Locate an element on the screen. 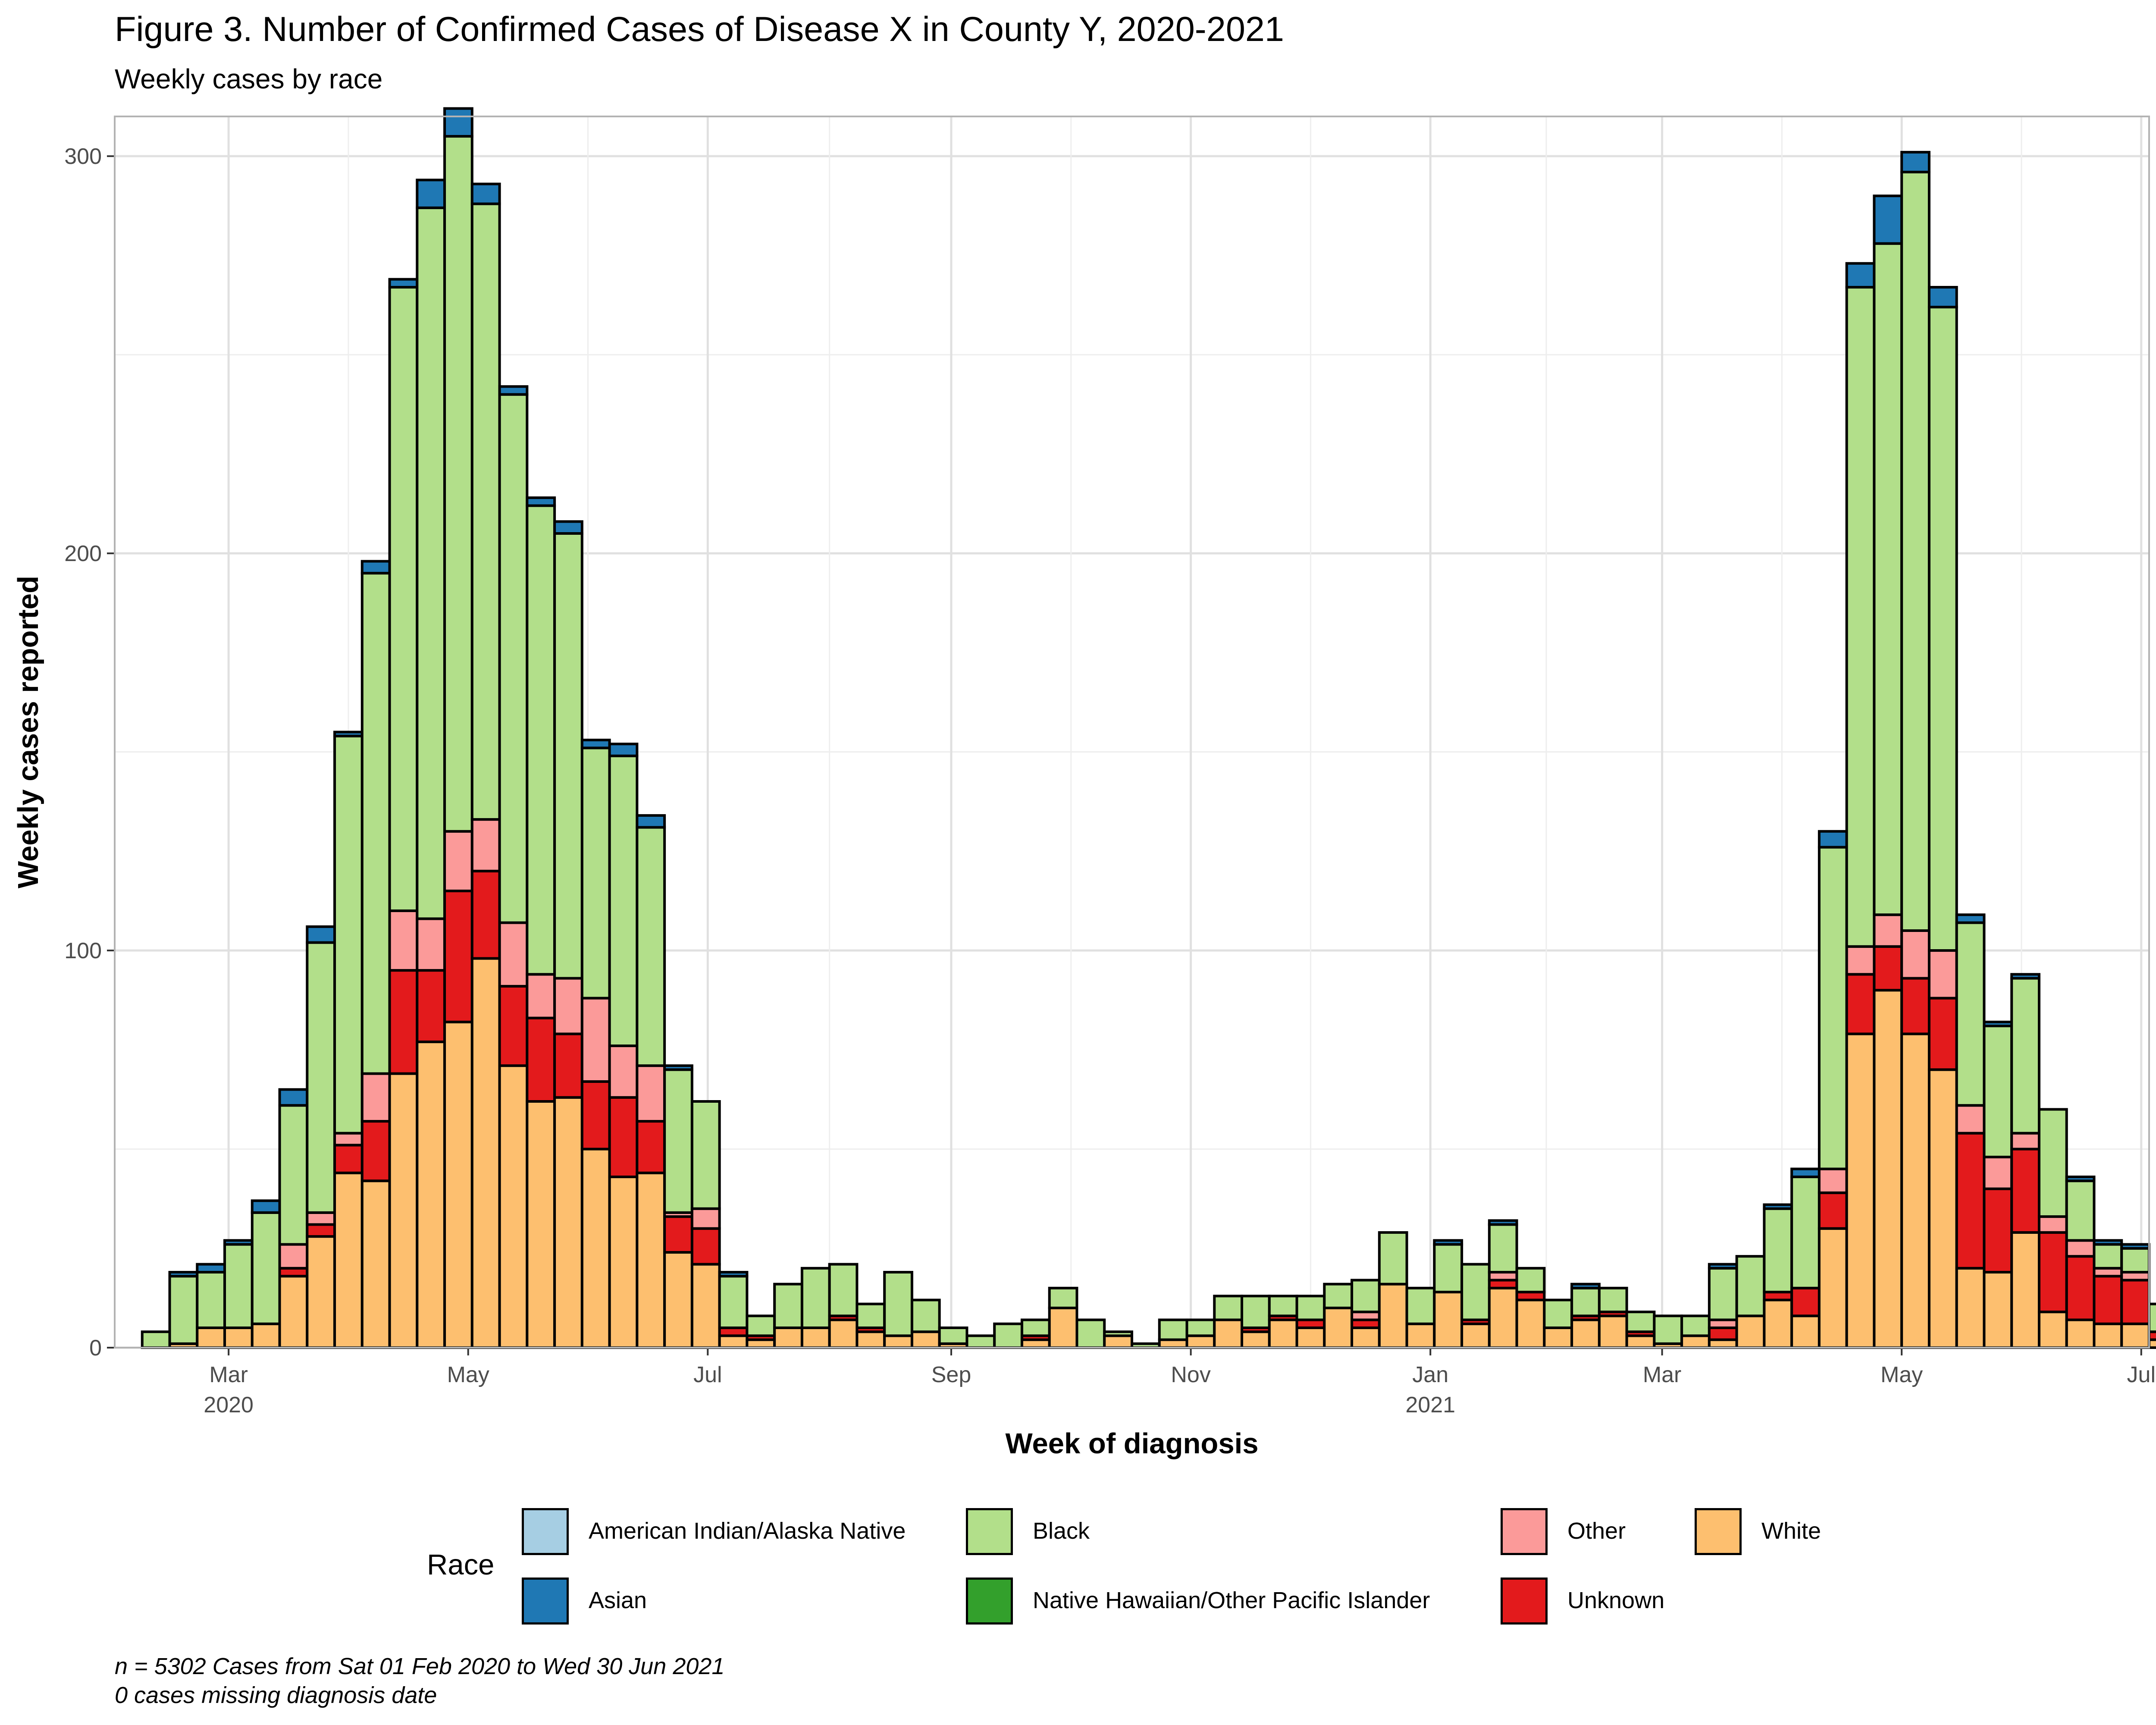 This screenshot has width=2156, height=1725. x-tick-label: Nov is located at coordinates (1190, 1375).